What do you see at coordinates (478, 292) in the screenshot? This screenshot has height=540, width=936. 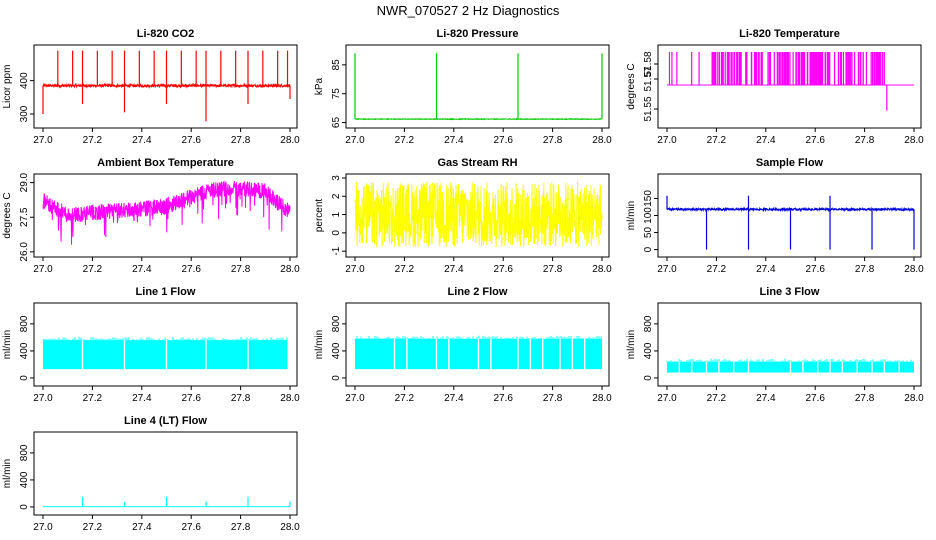 I see `panel-title: Line 2 Flow` at bounding box center [478, 292].